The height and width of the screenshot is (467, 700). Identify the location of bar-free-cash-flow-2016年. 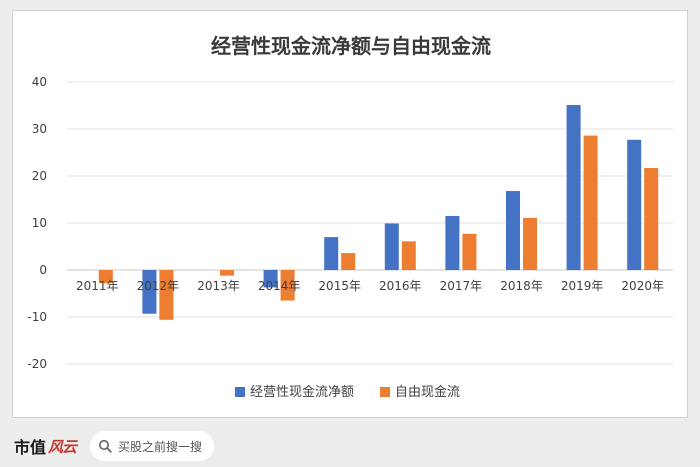
(408, 255).